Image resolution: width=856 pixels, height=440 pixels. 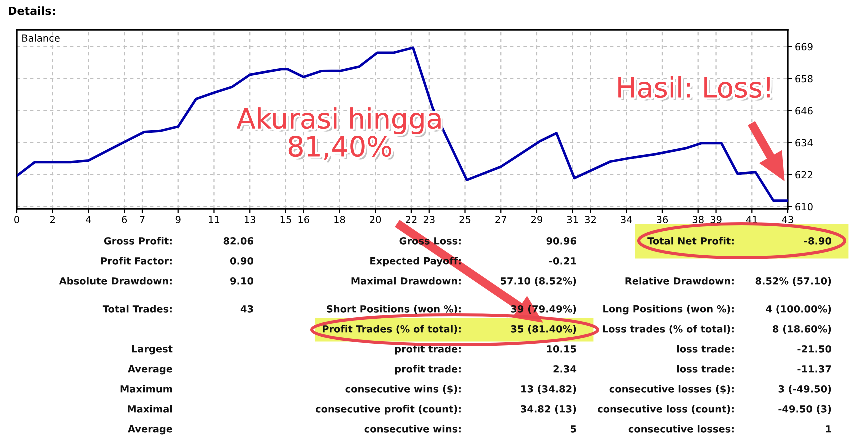 I want to click on text: Maximum, so click(x=146, y=389).